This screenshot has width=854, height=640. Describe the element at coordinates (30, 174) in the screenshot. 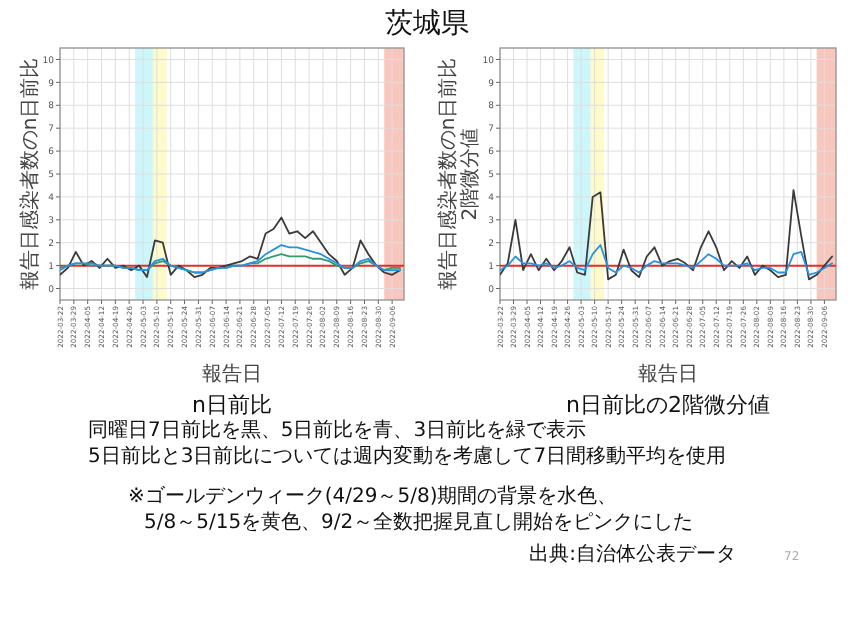

I see `y-axis-title: 報告日感染者数のn日前比` at that location.